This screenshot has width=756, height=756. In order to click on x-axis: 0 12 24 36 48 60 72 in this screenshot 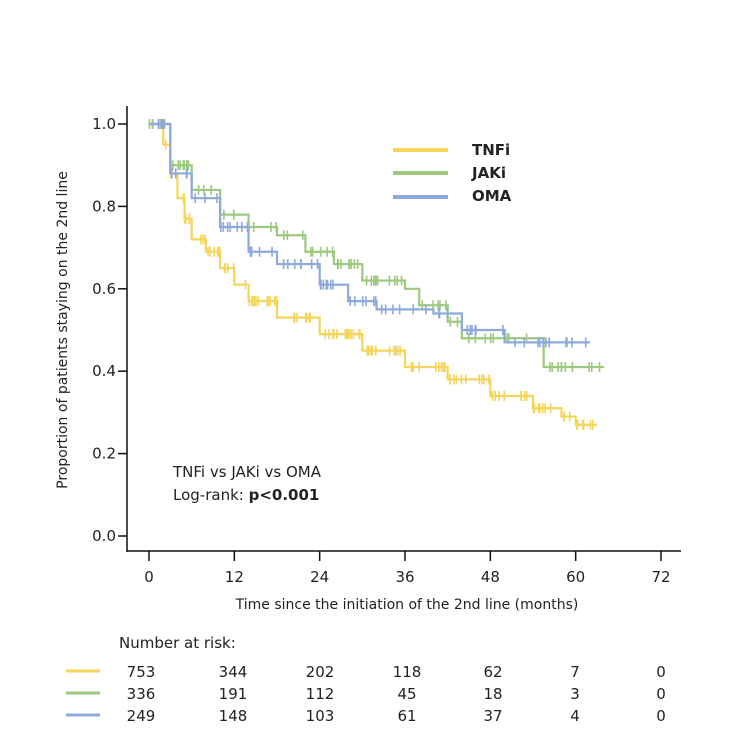, I will do `click(404, 568)`.